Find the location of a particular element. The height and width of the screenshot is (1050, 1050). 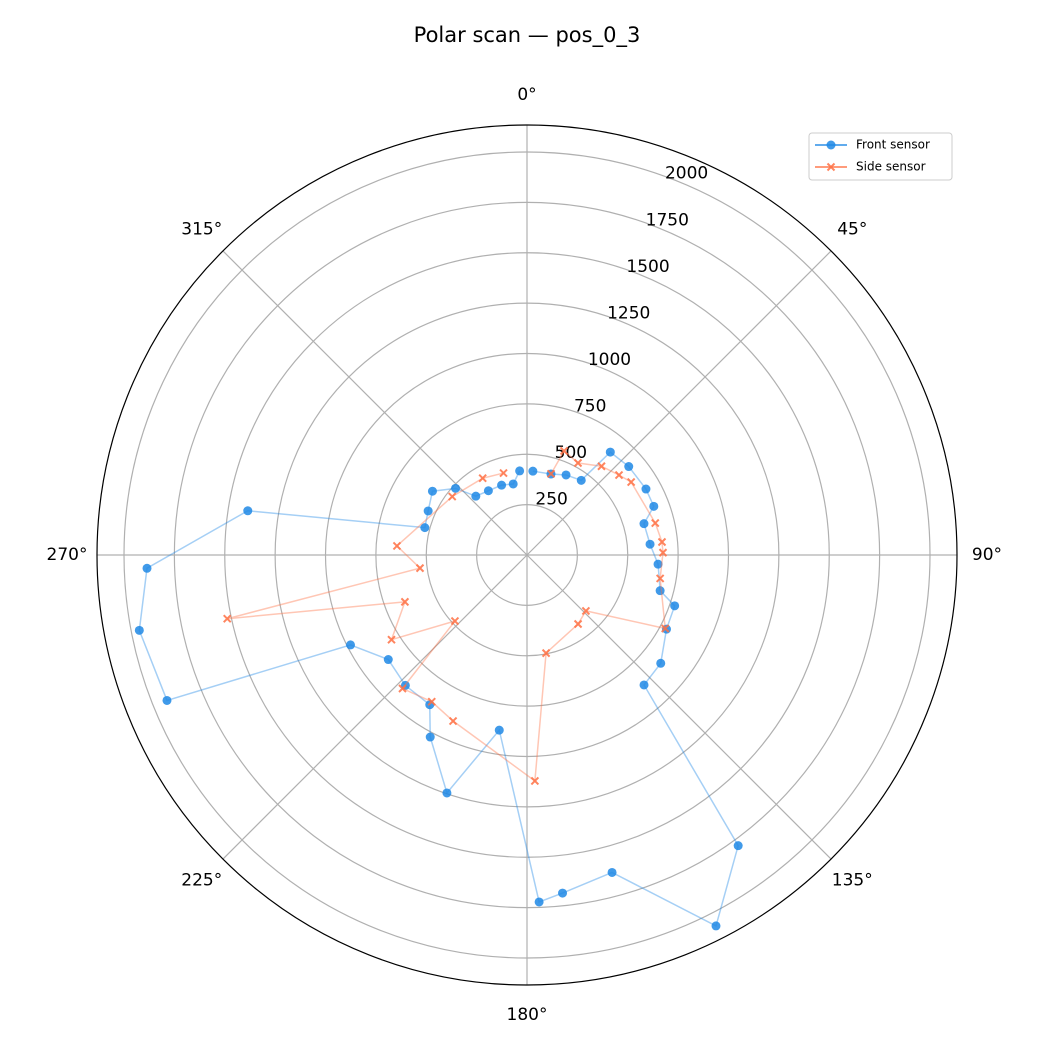

theta-tick-label: 315° is located at coordinates (201, 230).